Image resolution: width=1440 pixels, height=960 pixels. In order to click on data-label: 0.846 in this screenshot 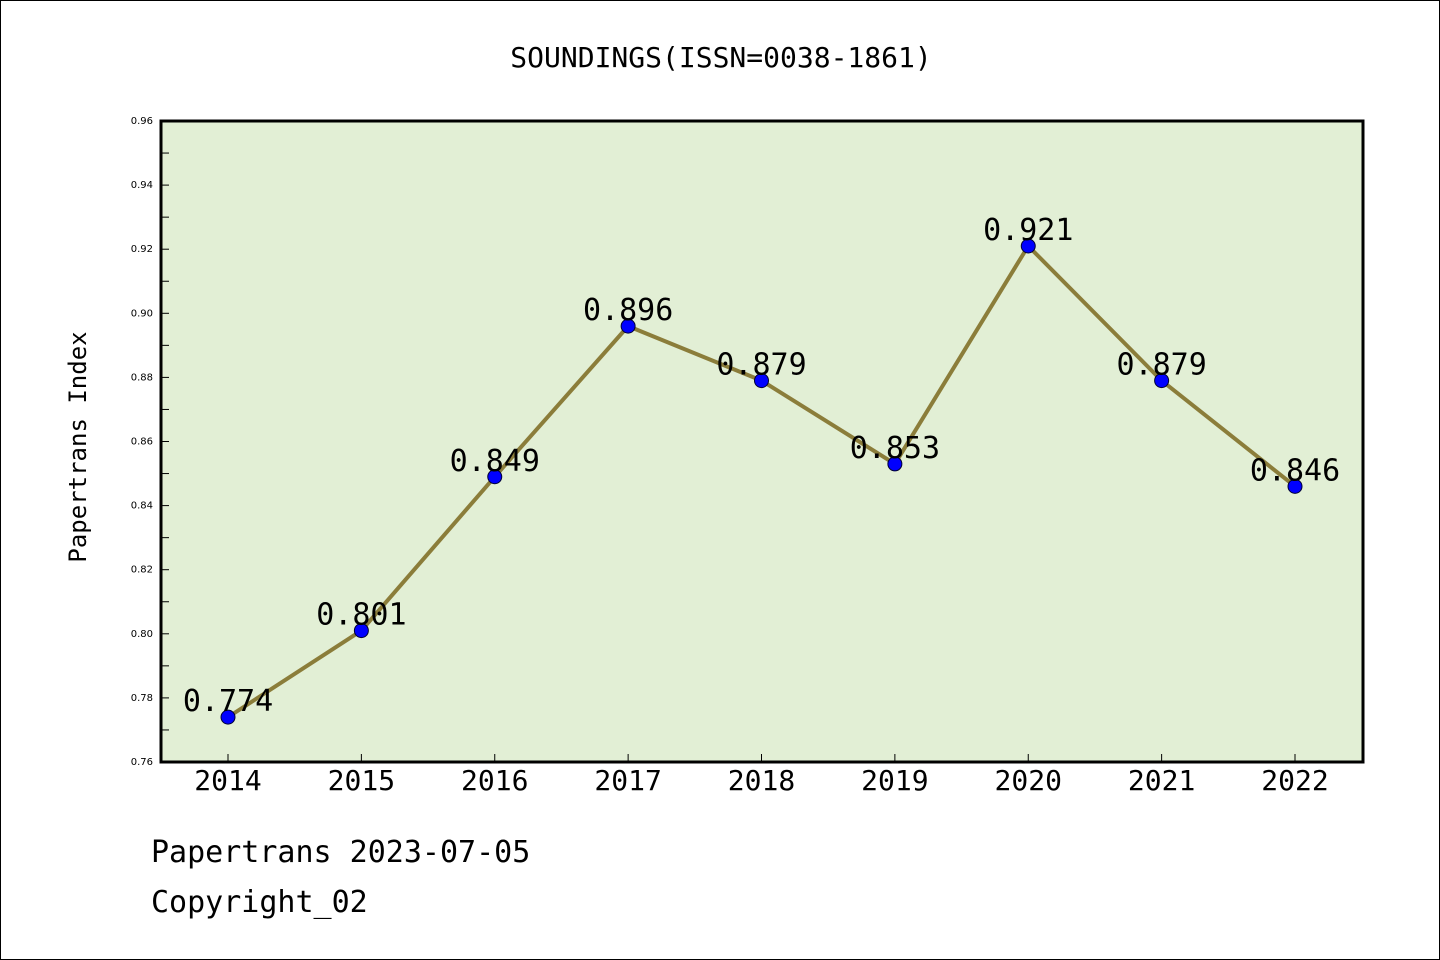, I will do `click(1295, 470)`.